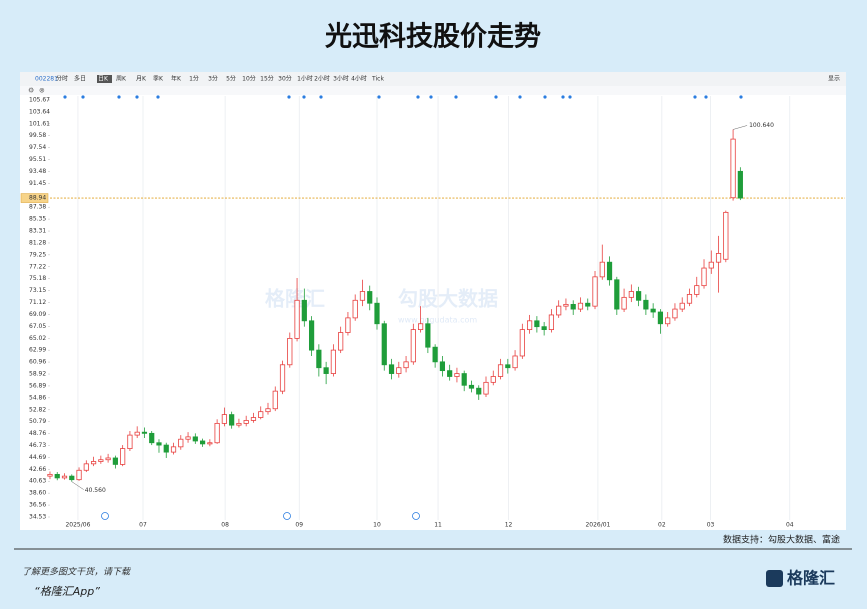 The height and width of the screenshot is (609, 867). Describe the element at coordinates (662, 525) in the screenshot. I see `x-tick-label: 02` at that location.